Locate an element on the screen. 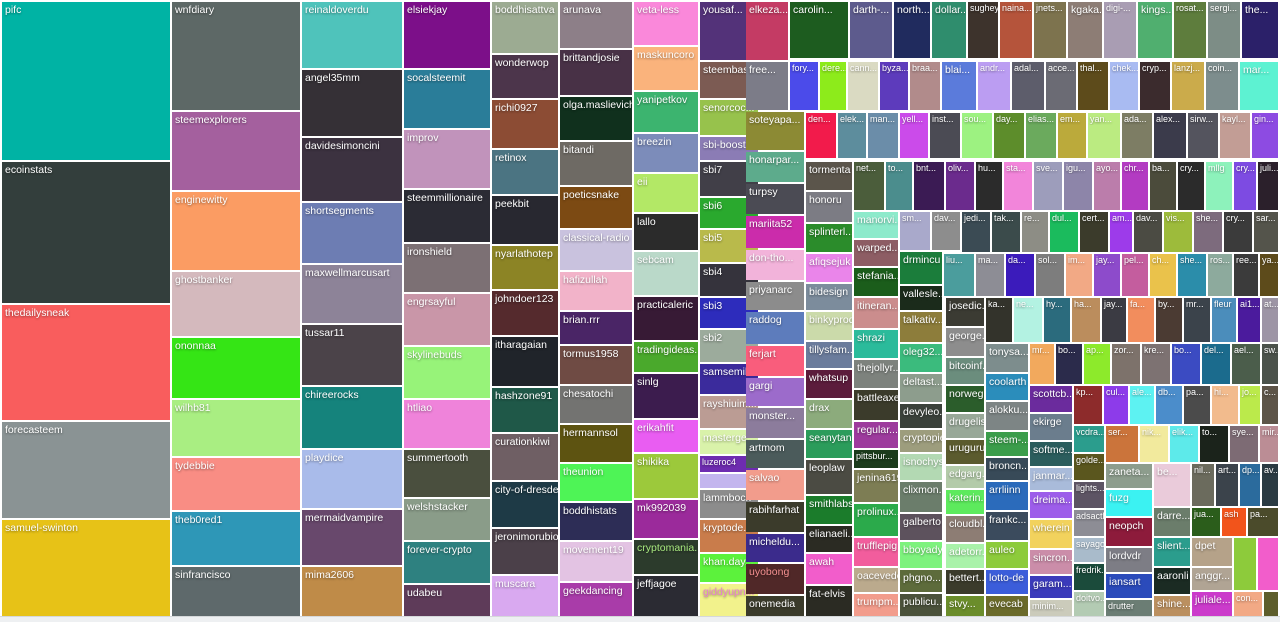 This screenshot has width=1280, height=622. treemap-cell-isnochys: isnochys is located at coordinates (921, 467).